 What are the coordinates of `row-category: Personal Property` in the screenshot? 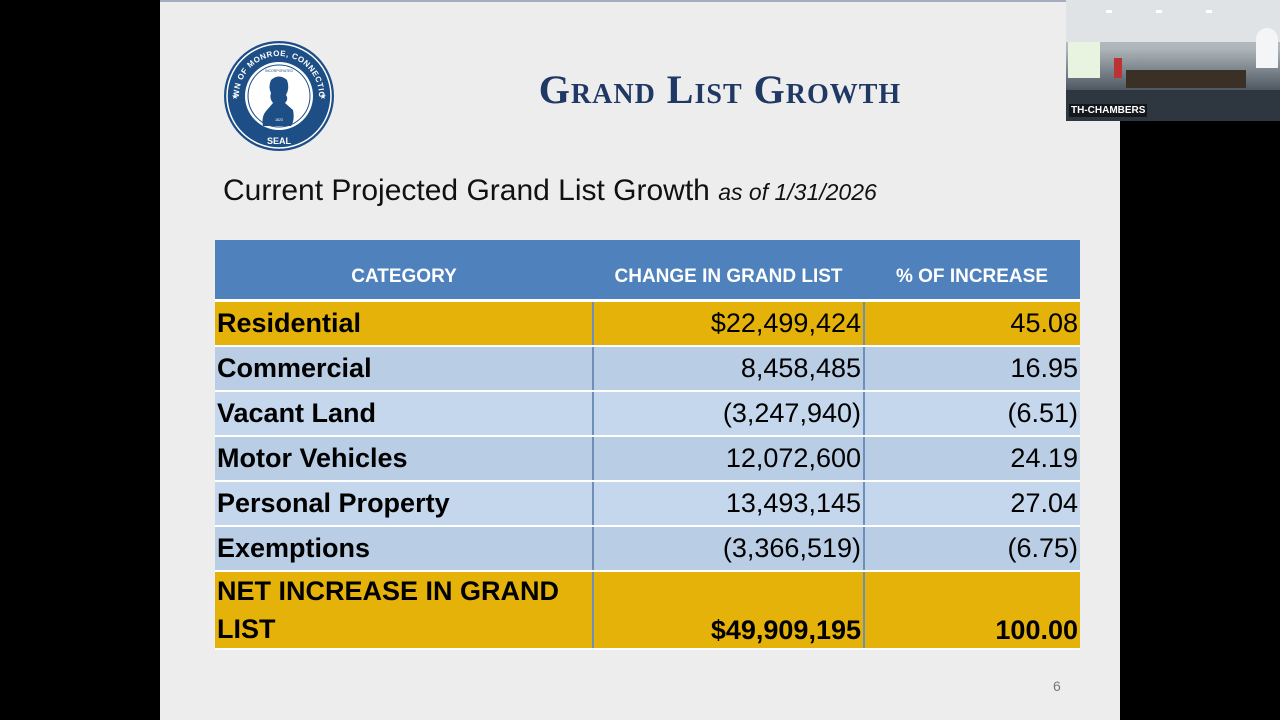 It's located at (404, 504).